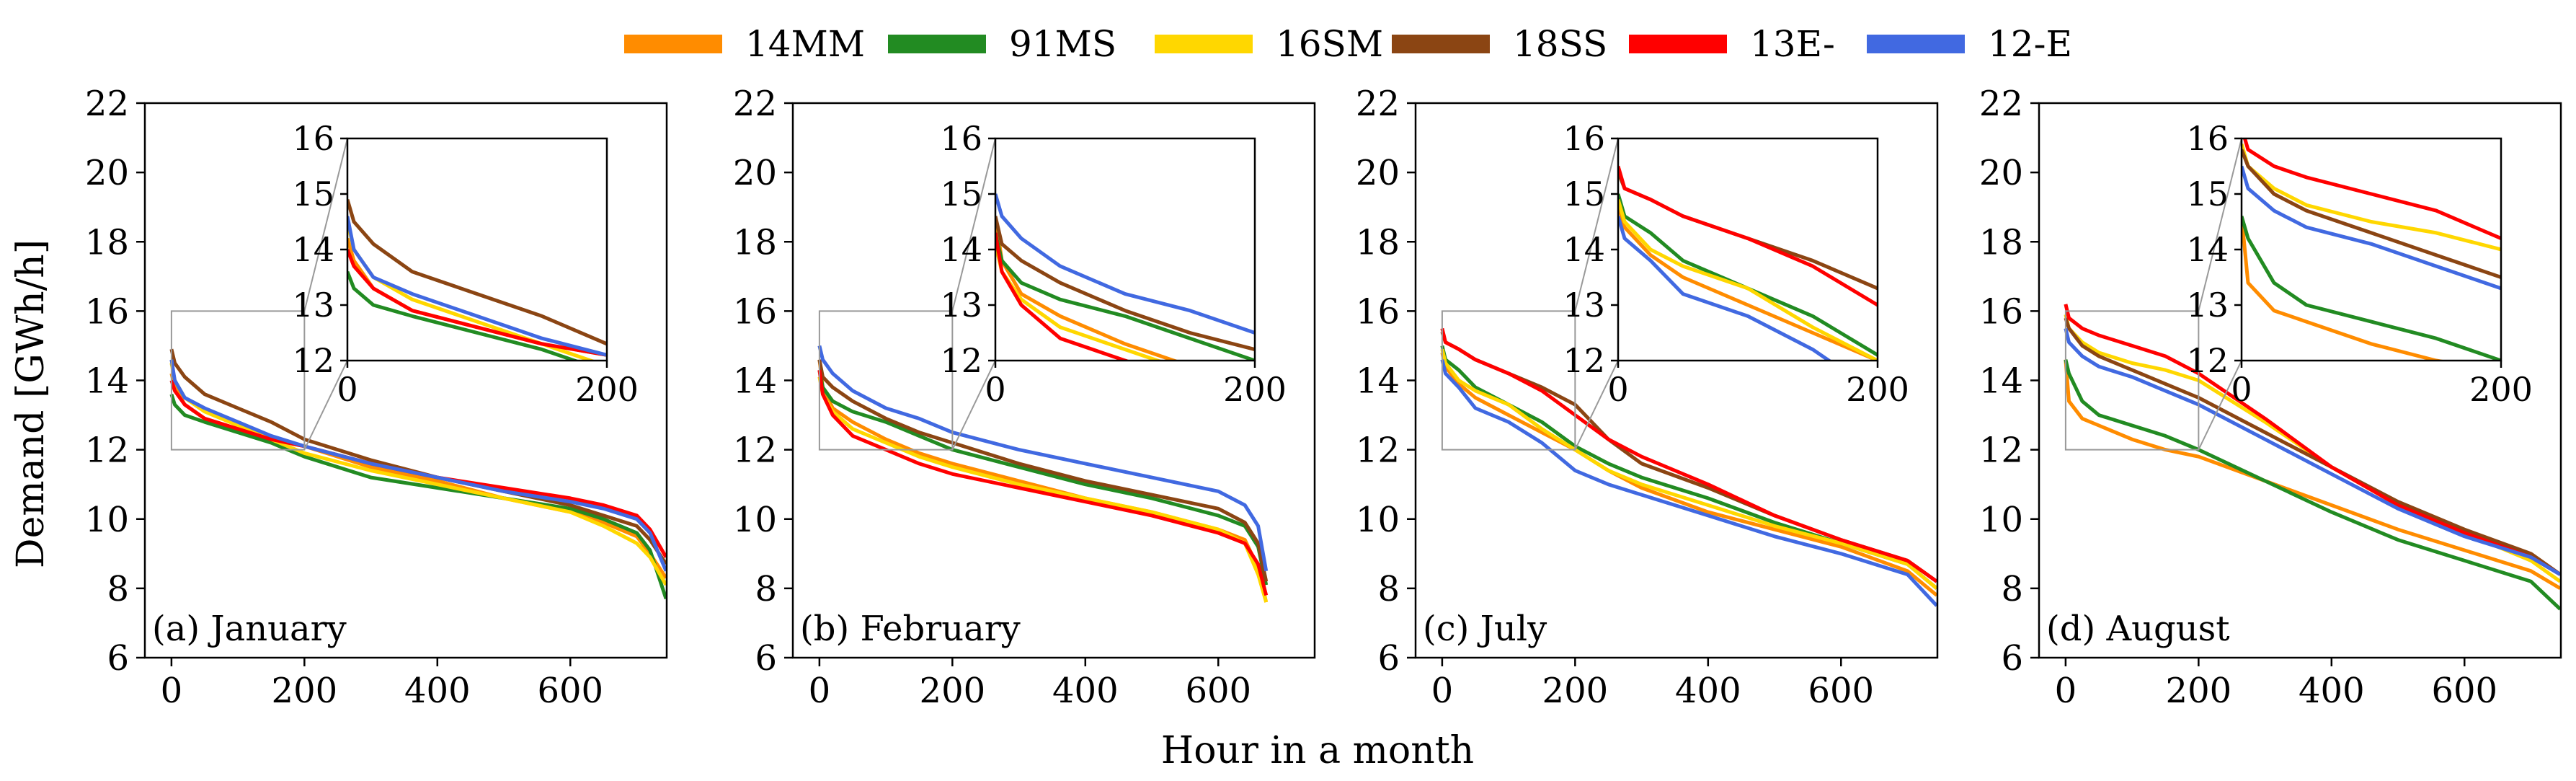 This screenshot has height=781, width=2576. I want to click on legend-label-13E-: 13E-, so click(1792, 44).